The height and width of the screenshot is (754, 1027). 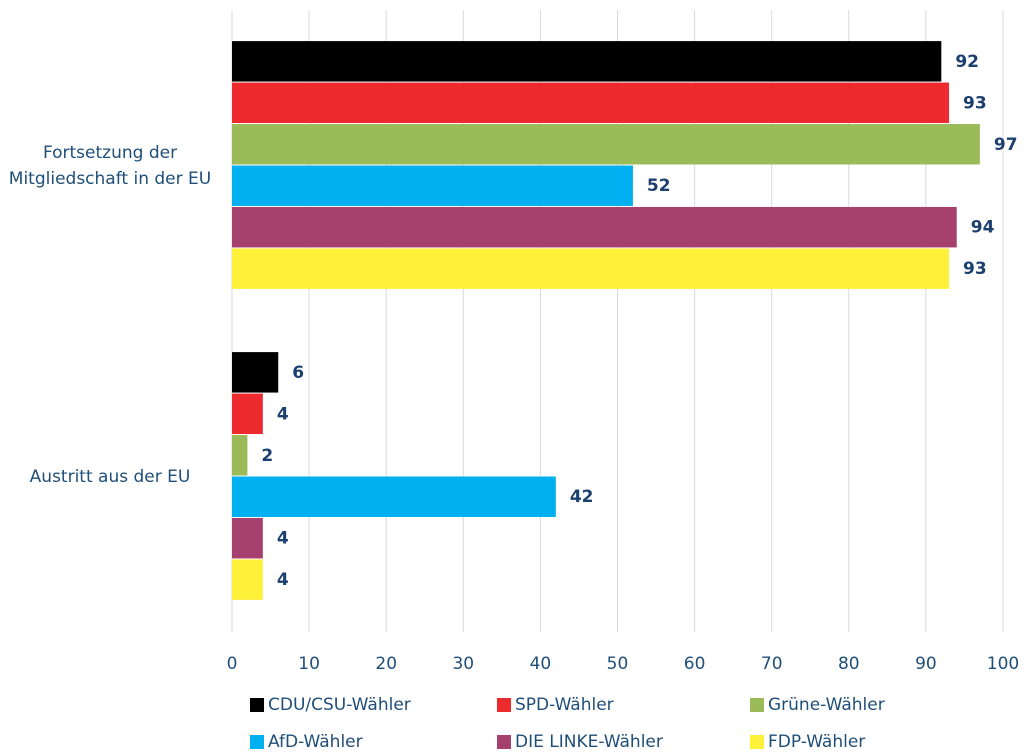 I want to click on legend-label: DIE LINKE-Wähler, so click(x=589, y=742).